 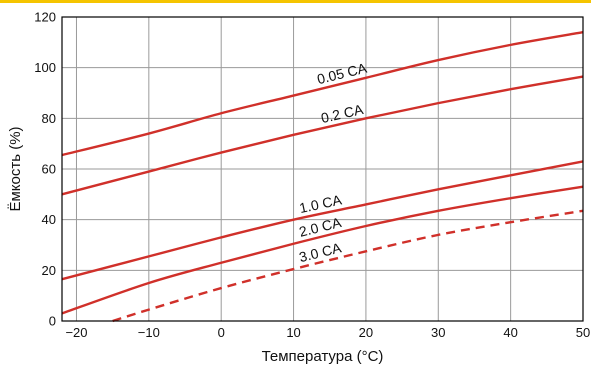 I want to click on y-tick-label: 40, so click(x=49, y=219).